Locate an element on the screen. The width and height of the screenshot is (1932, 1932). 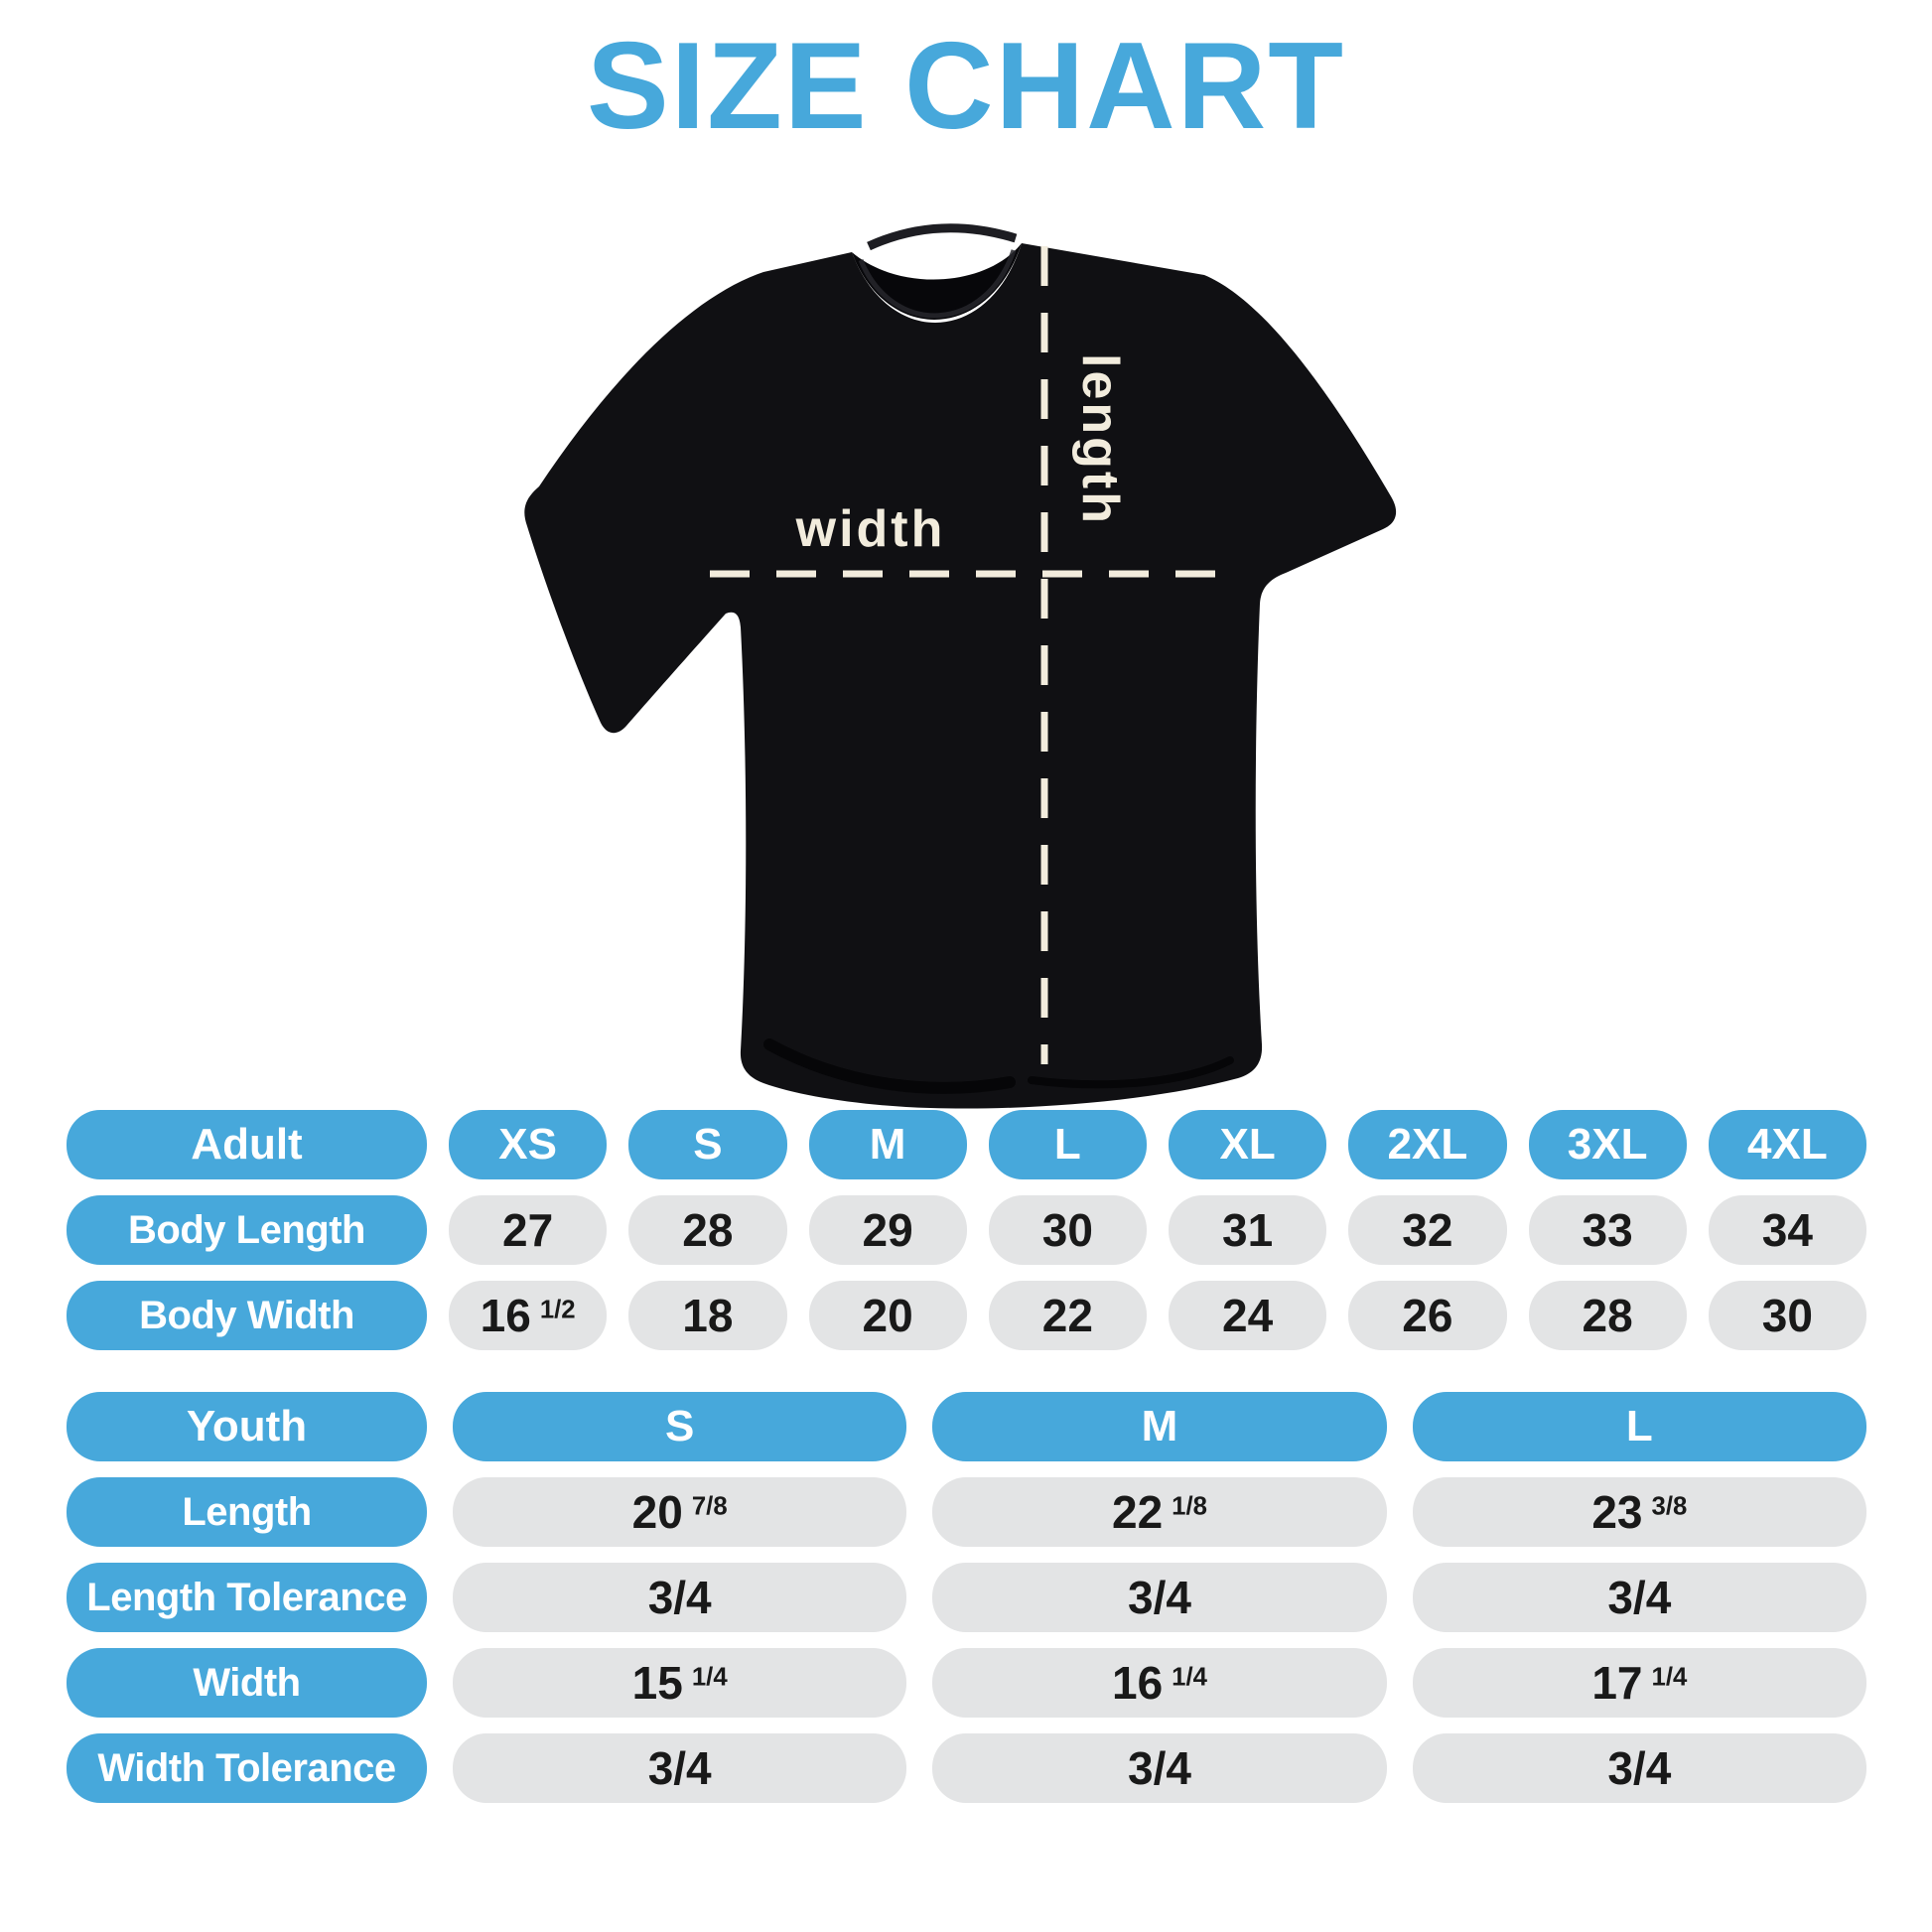
adult-body-width-l: 22 is located at coordinates (1067, 1316).